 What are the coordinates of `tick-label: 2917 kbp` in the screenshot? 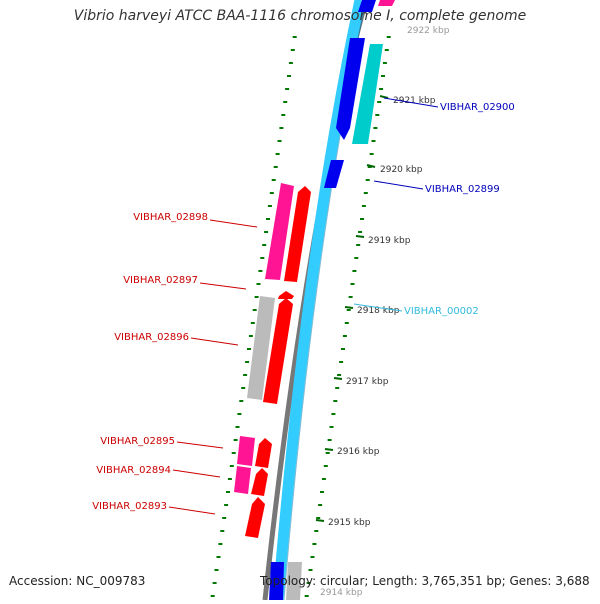 It's located at (367, 382).